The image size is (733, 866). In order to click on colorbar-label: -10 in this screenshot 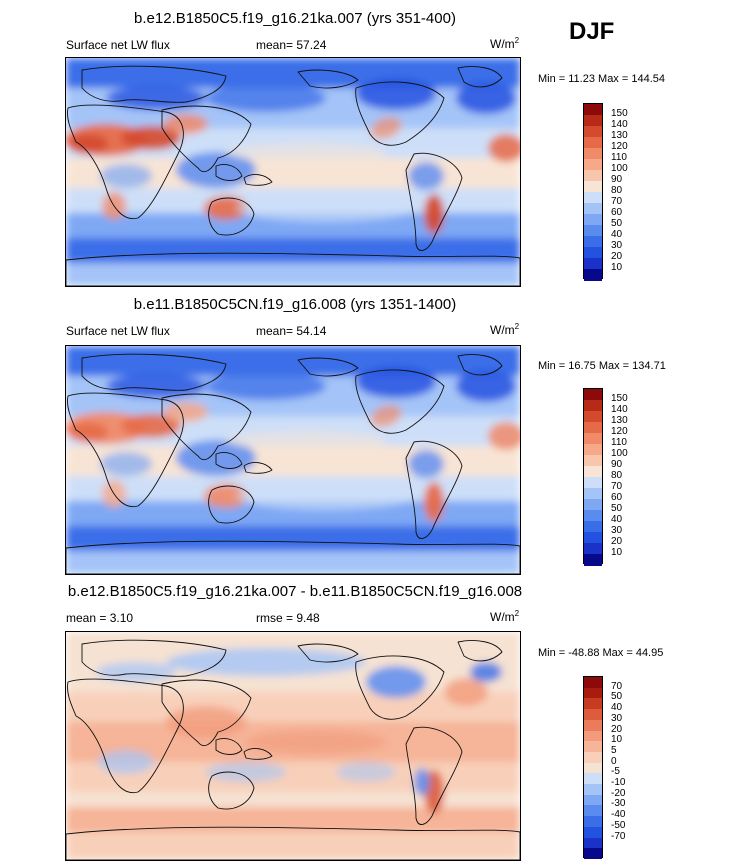, I will do `click(618, 783)`.